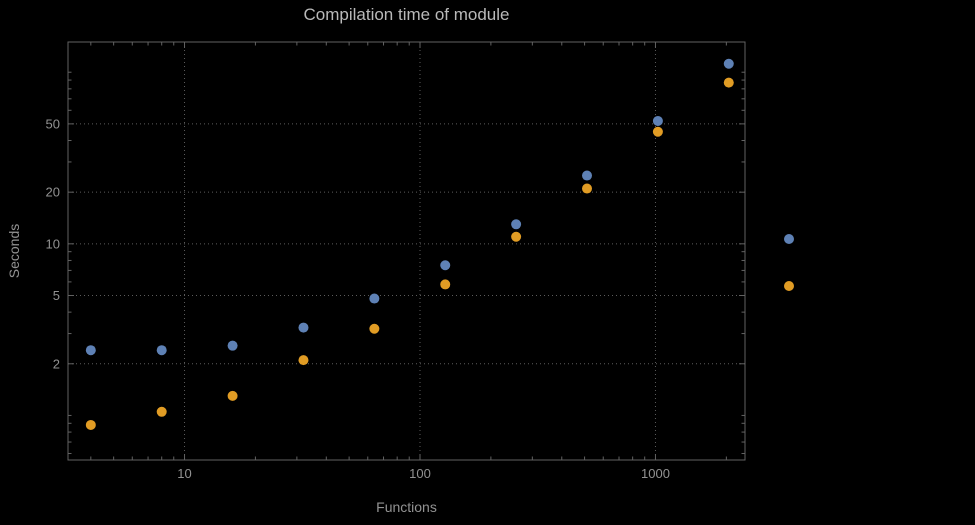 This screenshot has height=525, width=975. I want to click on y-tick-label: 10, so click(53, 243).